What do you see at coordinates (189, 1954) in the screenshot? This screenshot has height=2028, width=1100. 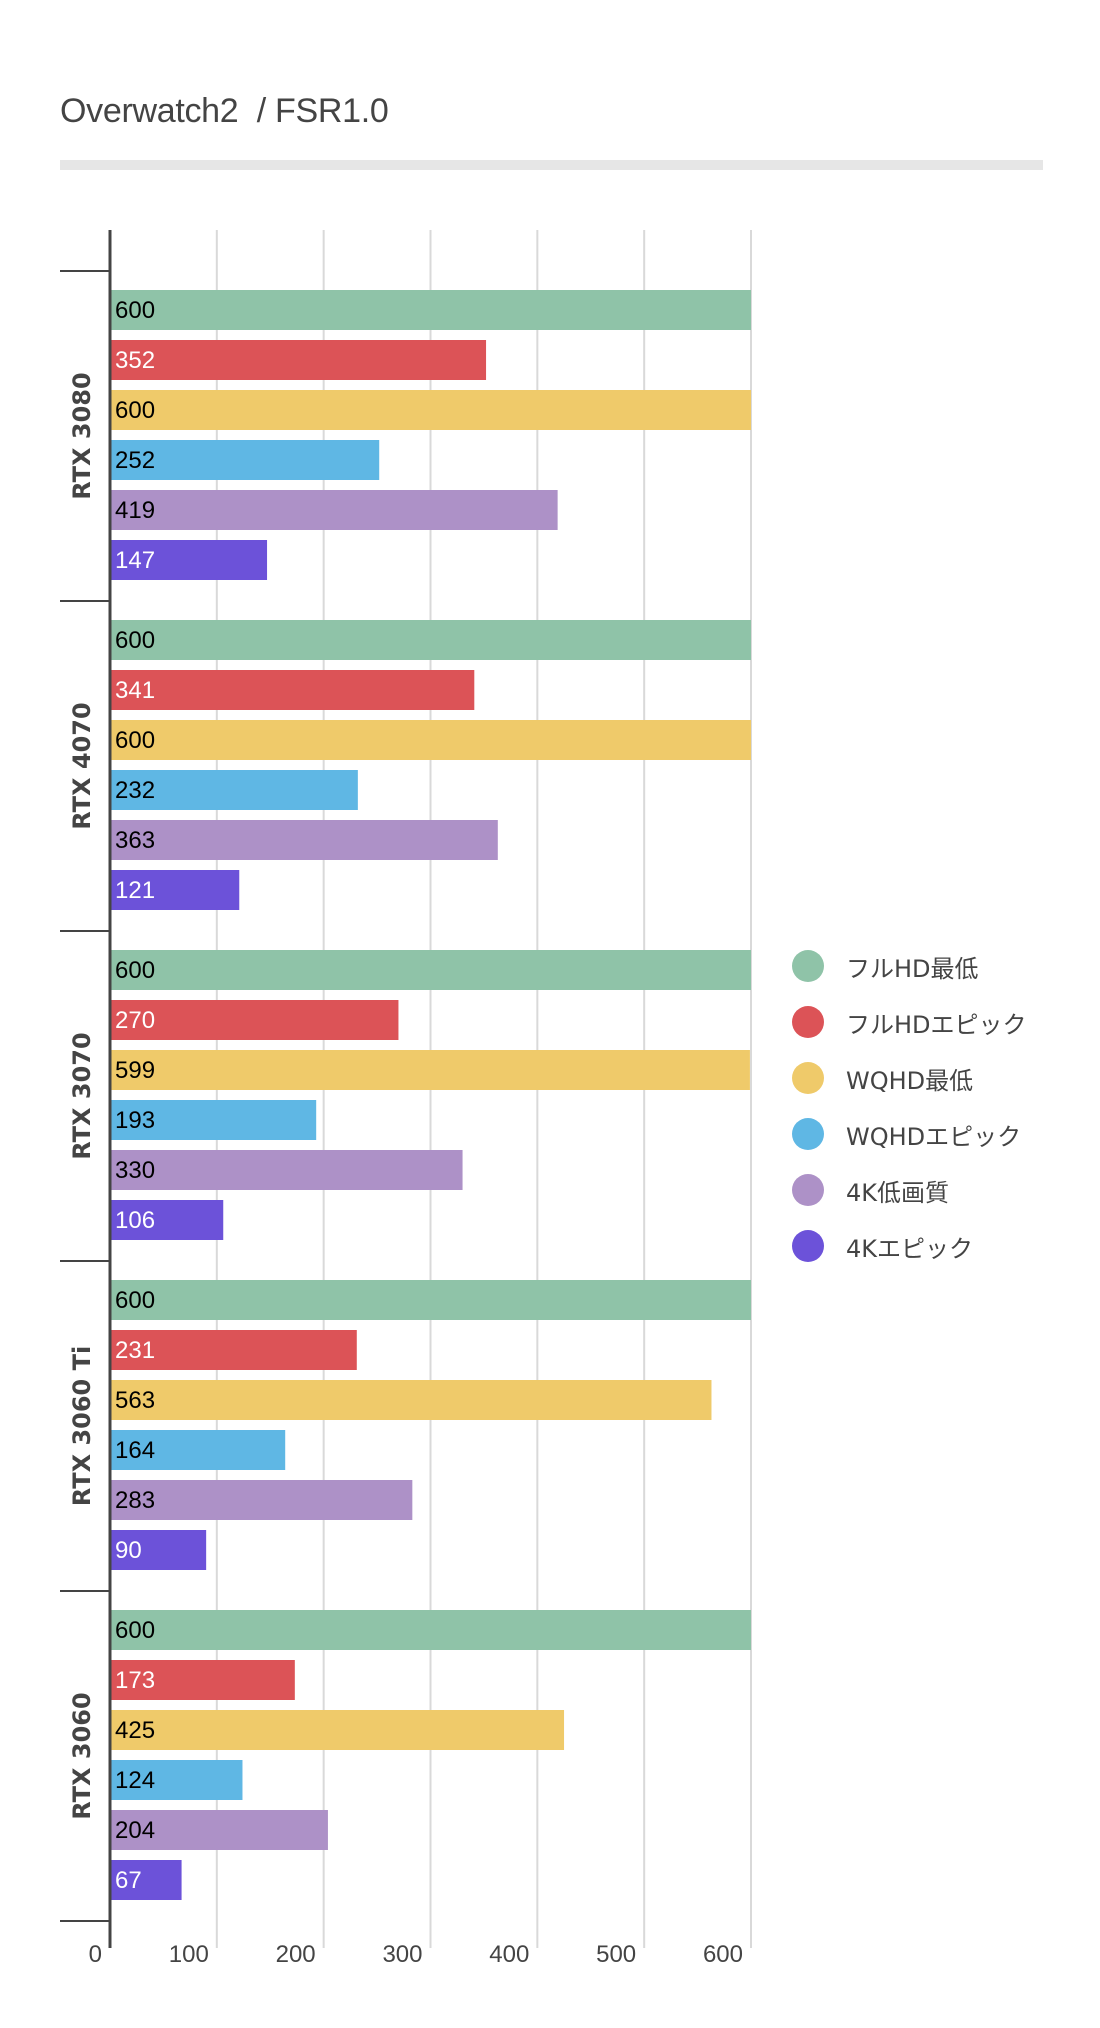 I see `x-tick-label: 100` at bounding box center [189, 1954].